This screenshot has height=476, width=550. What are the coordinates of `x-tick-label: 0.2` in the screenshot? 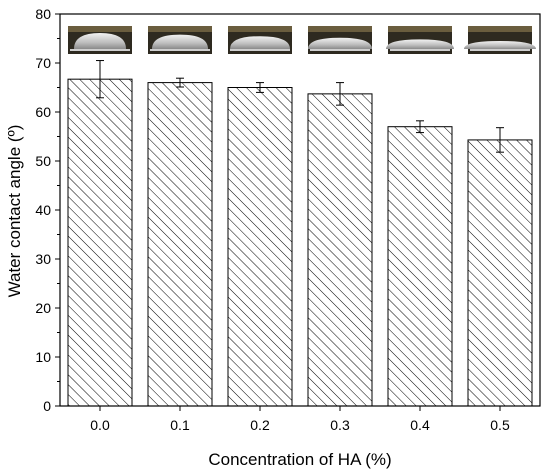 It's located at (260, 425).